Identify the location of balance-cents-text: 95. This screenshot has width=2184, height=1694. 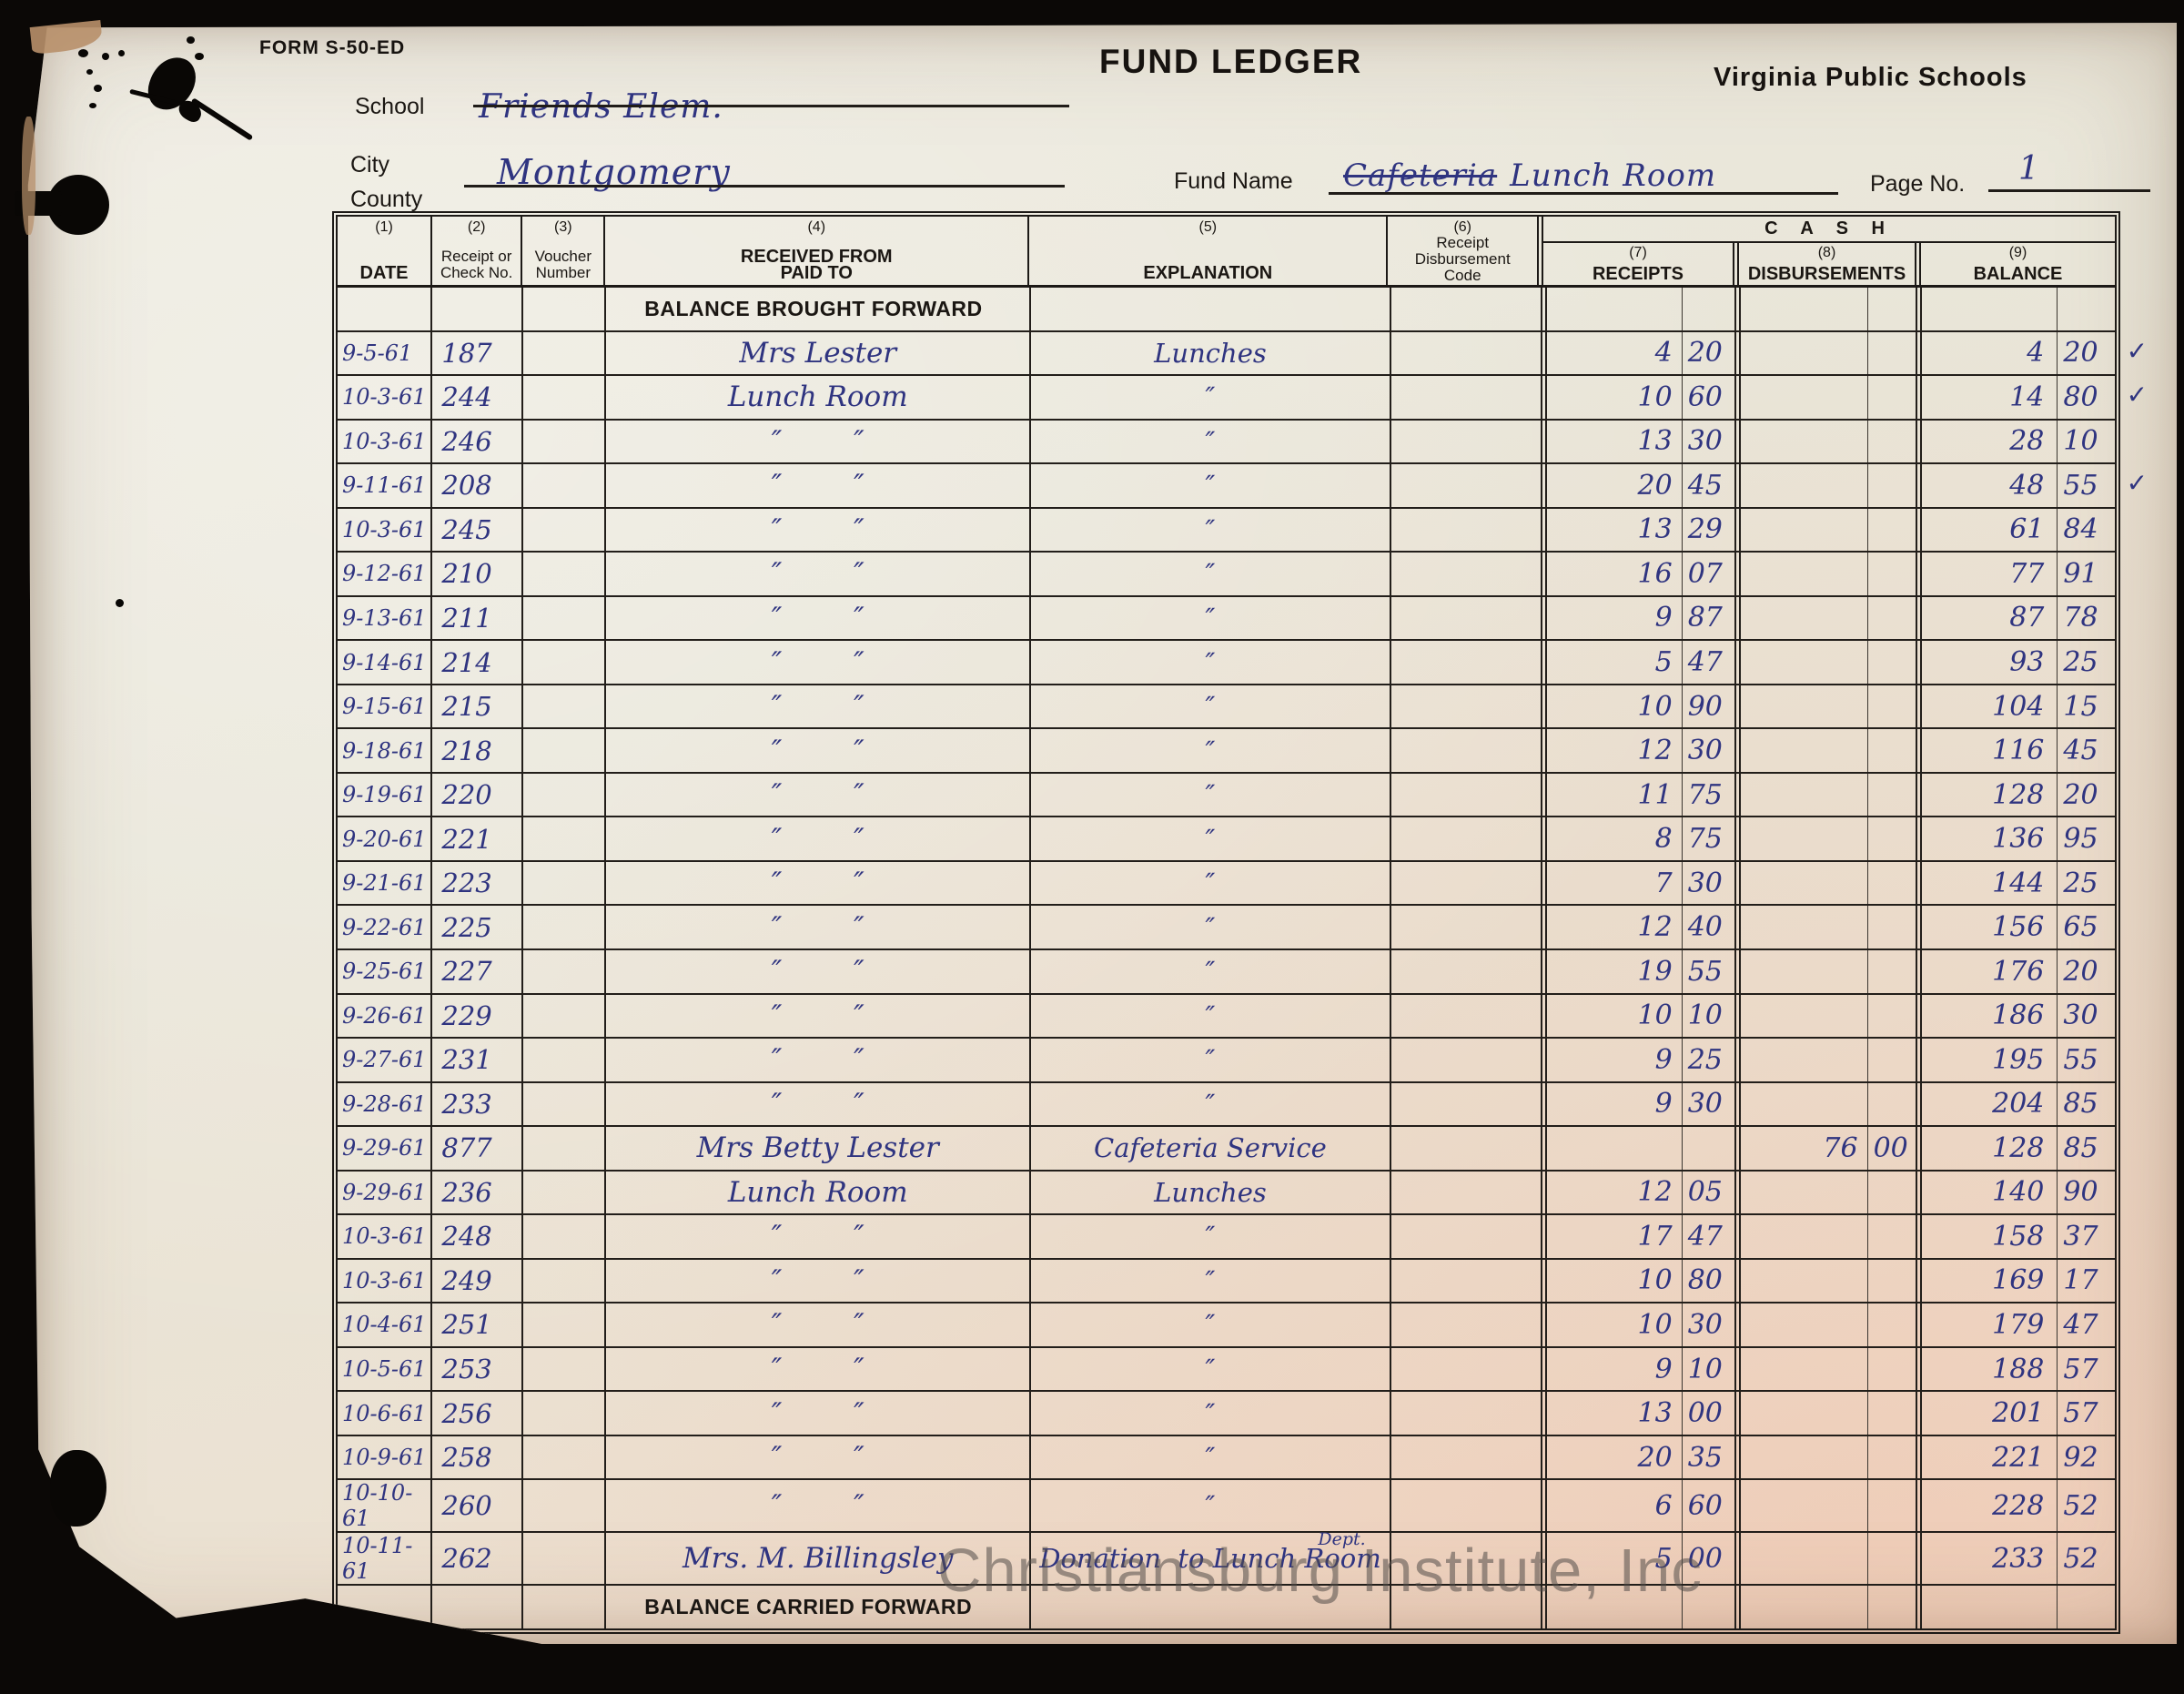
(2081, 839).